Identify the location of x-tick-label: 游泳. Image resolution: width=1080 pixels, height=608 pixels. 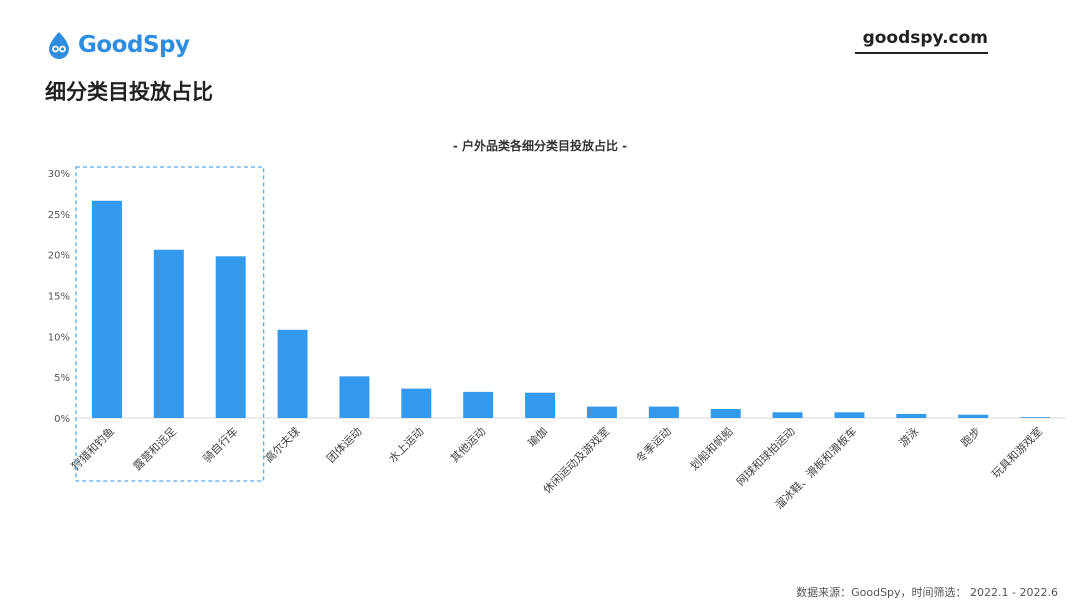
(908, 436).